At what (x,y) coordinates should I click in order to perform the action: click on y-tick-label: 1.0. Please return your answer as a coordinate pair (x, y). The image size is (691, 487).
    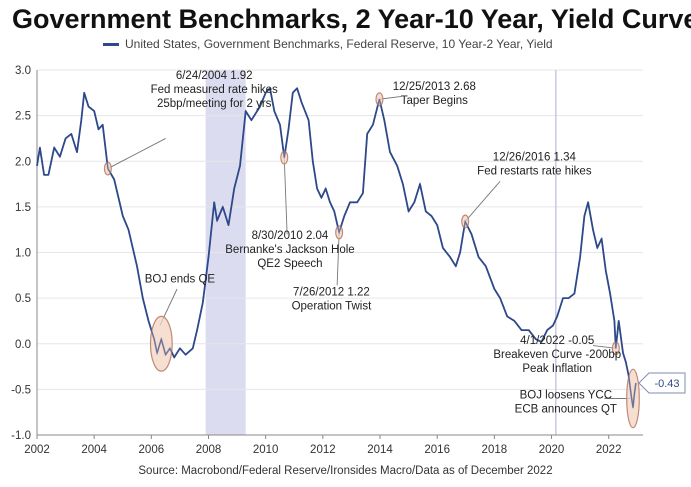
    Looking at the image, I should click on (23, 254).